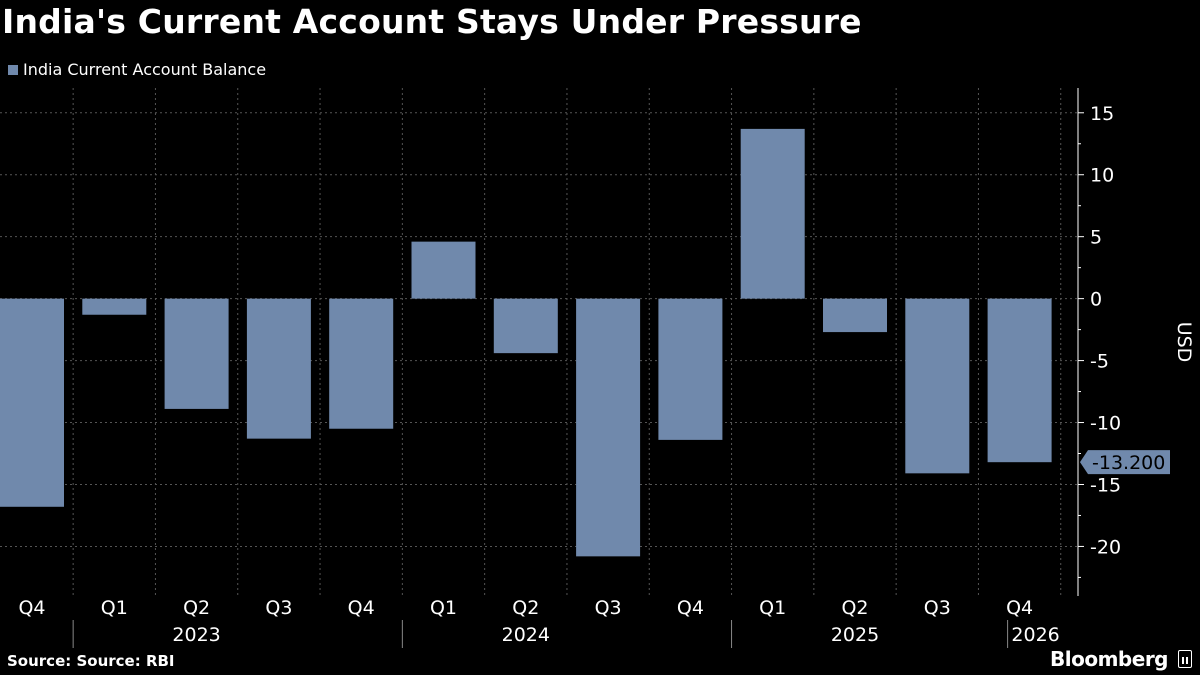 This screenshot has height=675, width=1200. I want to click on last-value-label: -13.200, so click(1128, 463).